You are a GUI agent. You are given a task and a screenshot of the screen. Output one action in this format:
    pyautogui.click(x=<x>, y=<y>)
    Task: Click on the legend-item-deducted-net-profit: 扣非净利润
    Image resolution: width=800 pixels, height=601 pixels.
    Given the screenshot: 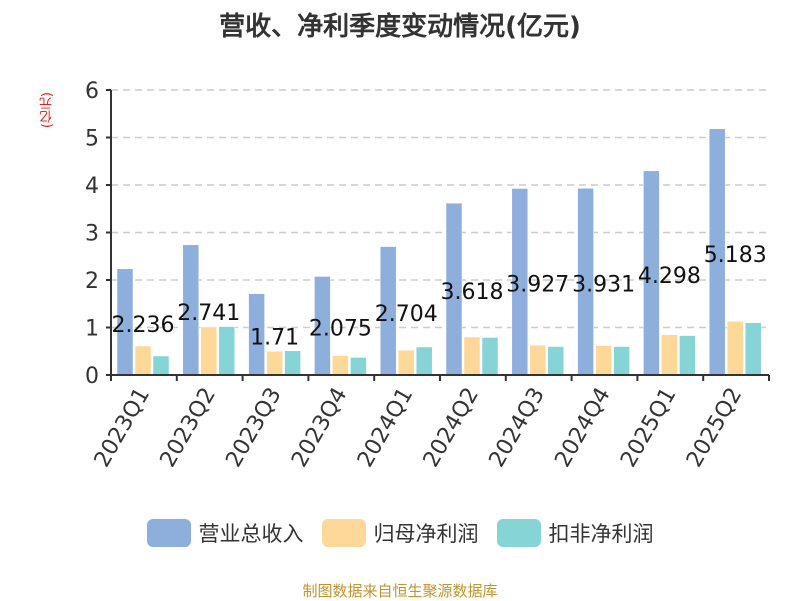 What is the action you would take?
    pyautogui.click(x=575, y=533)
    